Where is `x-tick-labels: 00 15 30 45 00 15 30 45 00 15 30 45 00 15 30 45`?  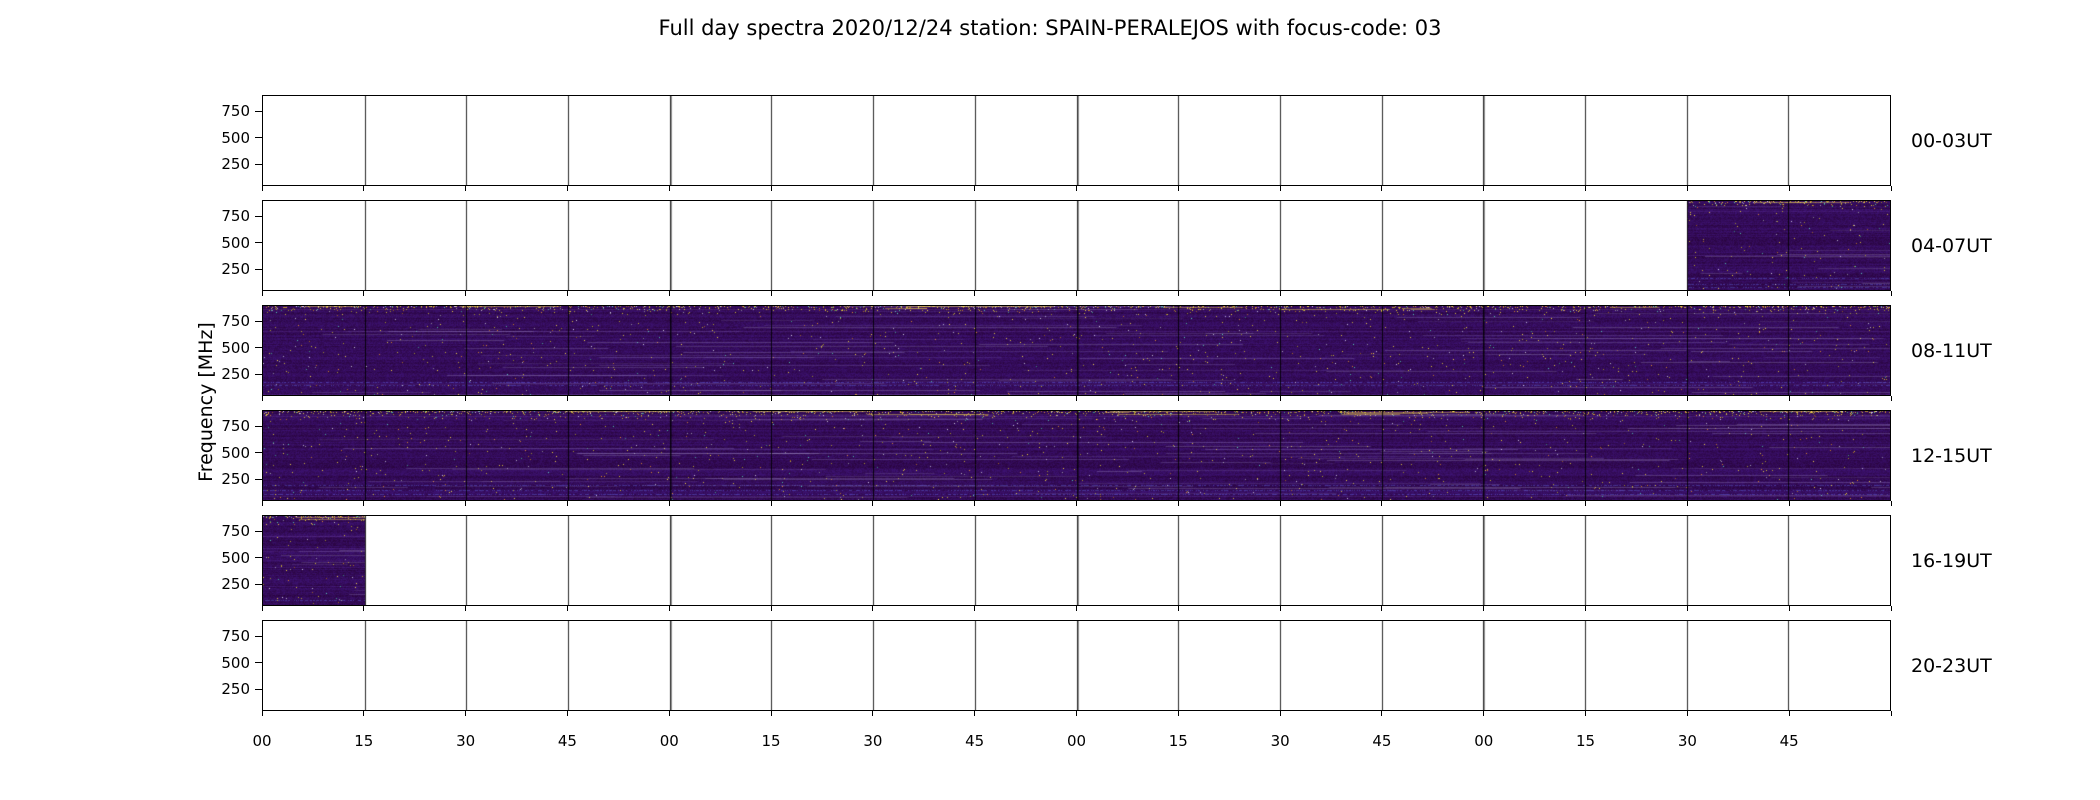
x-tick-labels: 00 15 30 45 00 15 30 45 00 15 30 45 00 15 30 45 is located at coordinates (1071, 739).